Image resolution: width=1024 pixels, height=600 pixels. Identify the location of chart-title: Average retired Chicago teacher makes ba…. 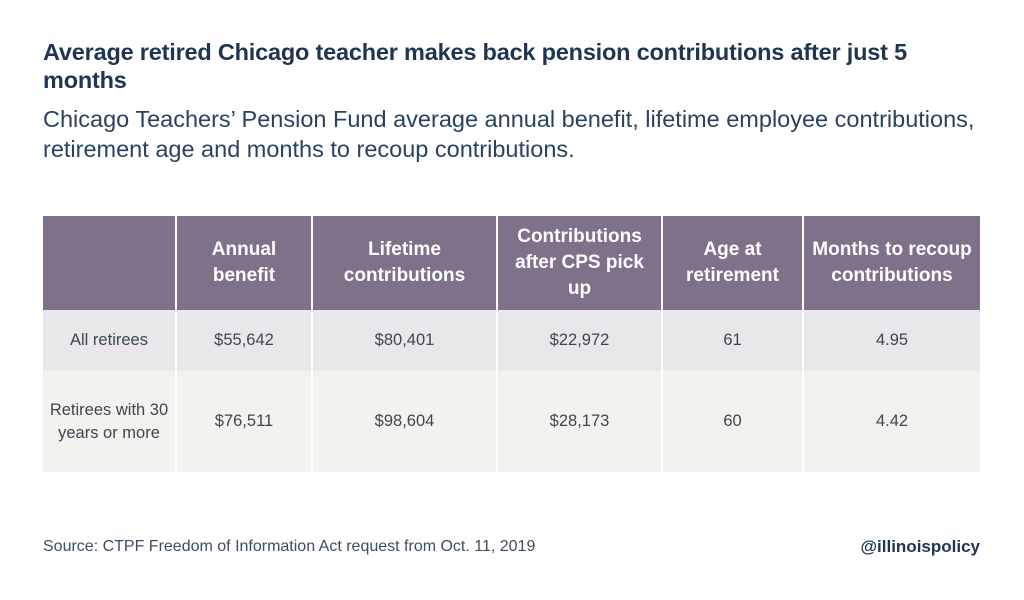
(475, 66).